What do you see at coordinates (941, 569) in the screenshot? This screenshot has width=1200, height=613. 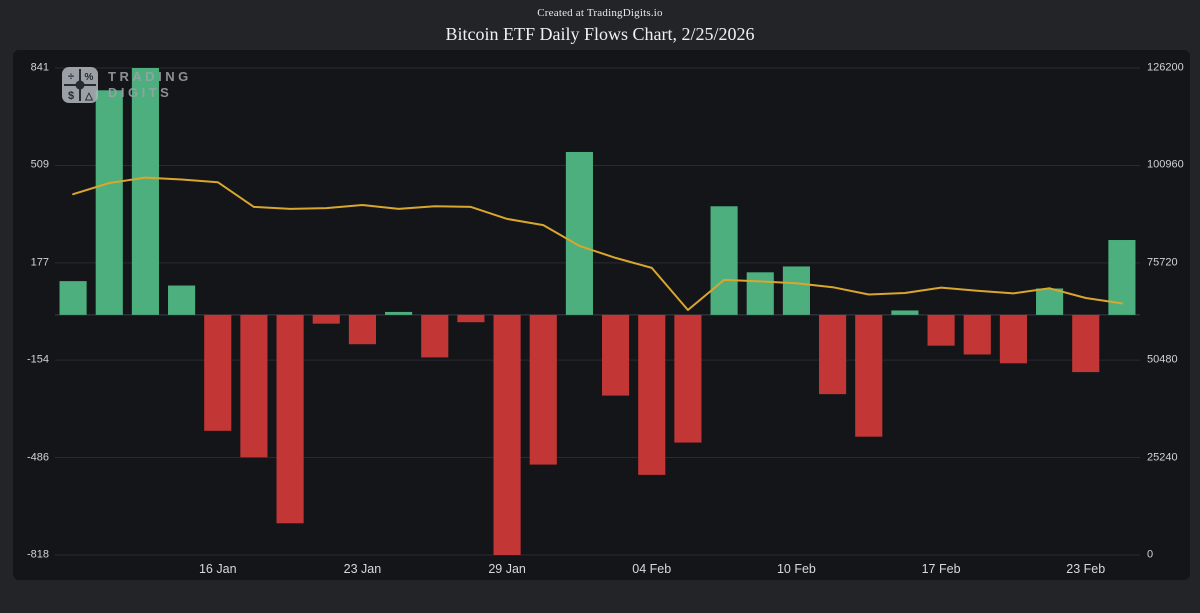 I see `x-axis-label: 17 Feb` at bounding box center [941, 569].